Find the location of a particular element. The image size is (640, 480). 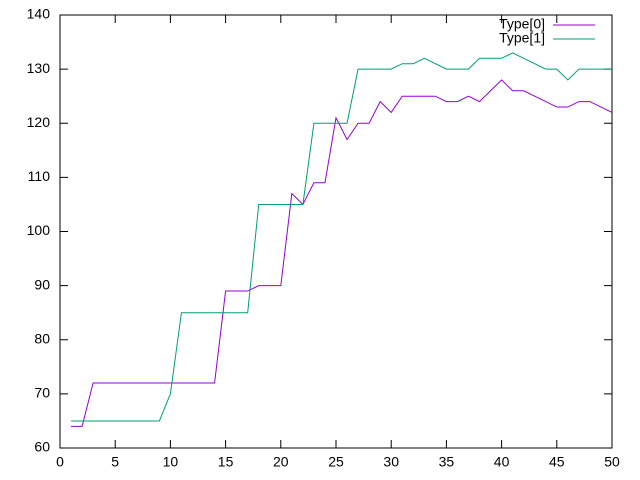

x-tick-label: 50 is located at coordinates (612, 462).